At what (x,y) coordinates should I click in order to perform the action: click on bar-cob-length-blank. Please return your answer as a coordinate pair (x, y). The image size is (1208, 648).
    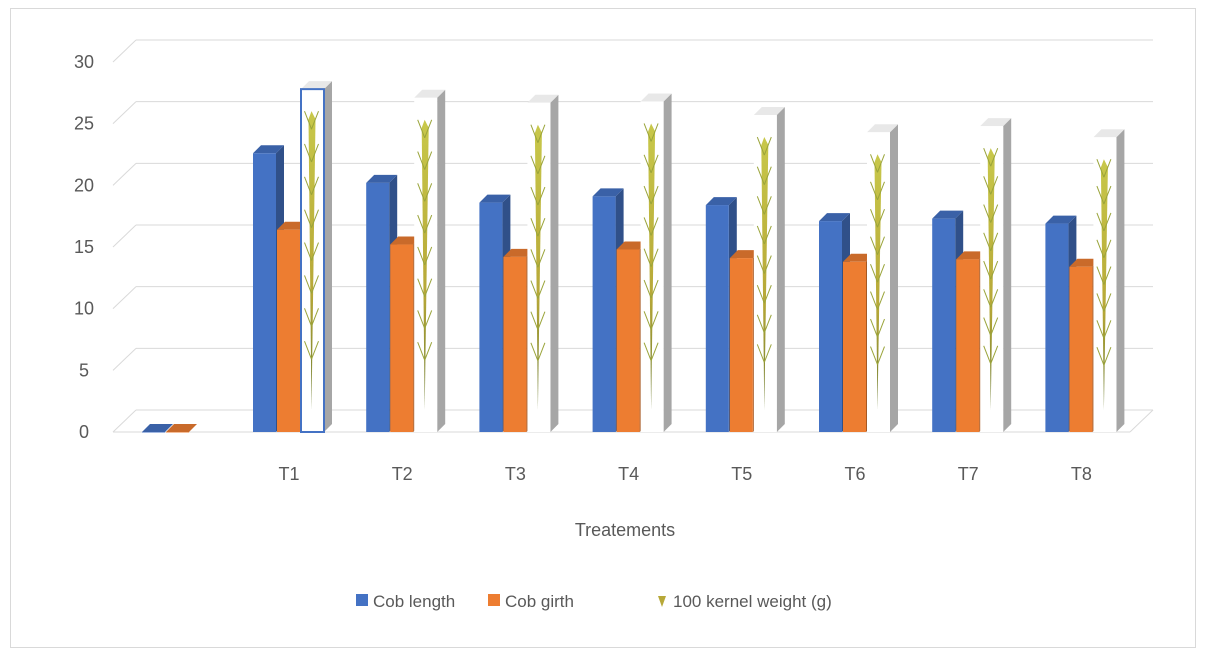
    Looking at the image, I should click on (157, 428).